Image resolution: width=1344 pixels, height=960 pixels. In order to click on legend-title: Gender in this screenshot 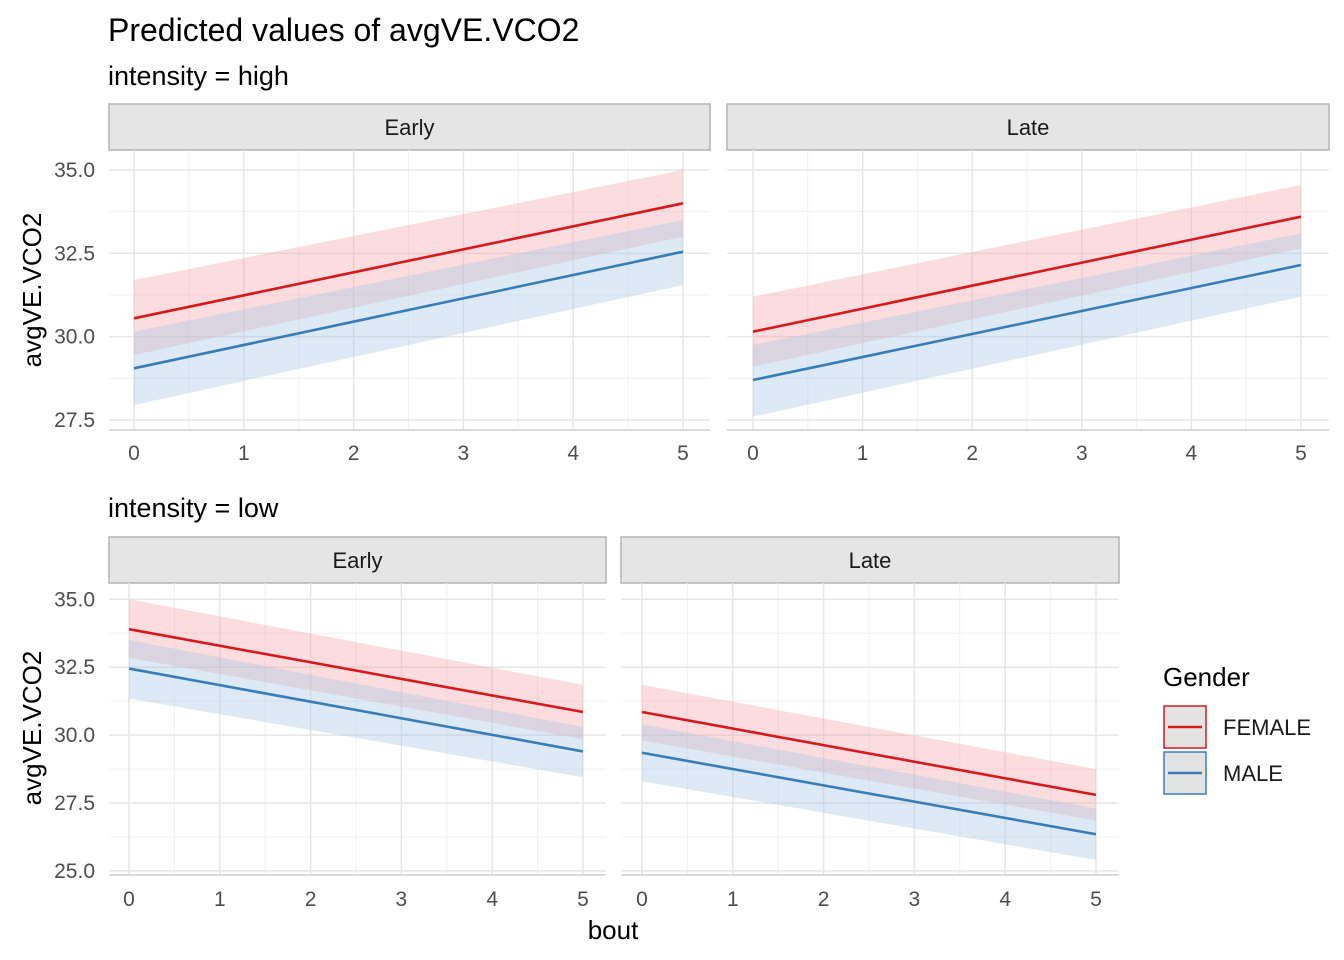, I will do `click(1206, 677)`.